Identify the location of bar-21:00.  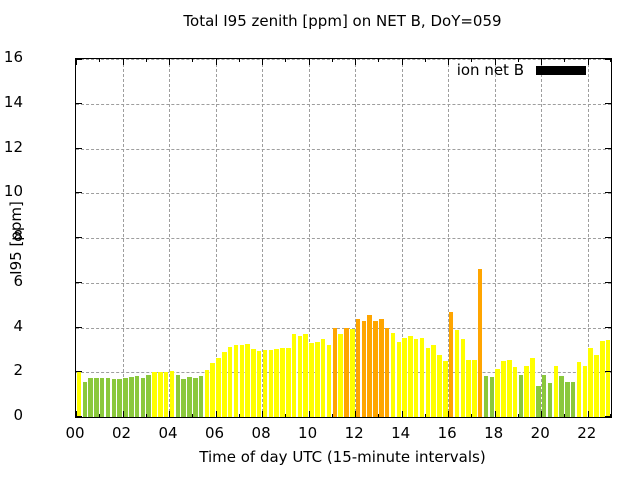
(567, 399).